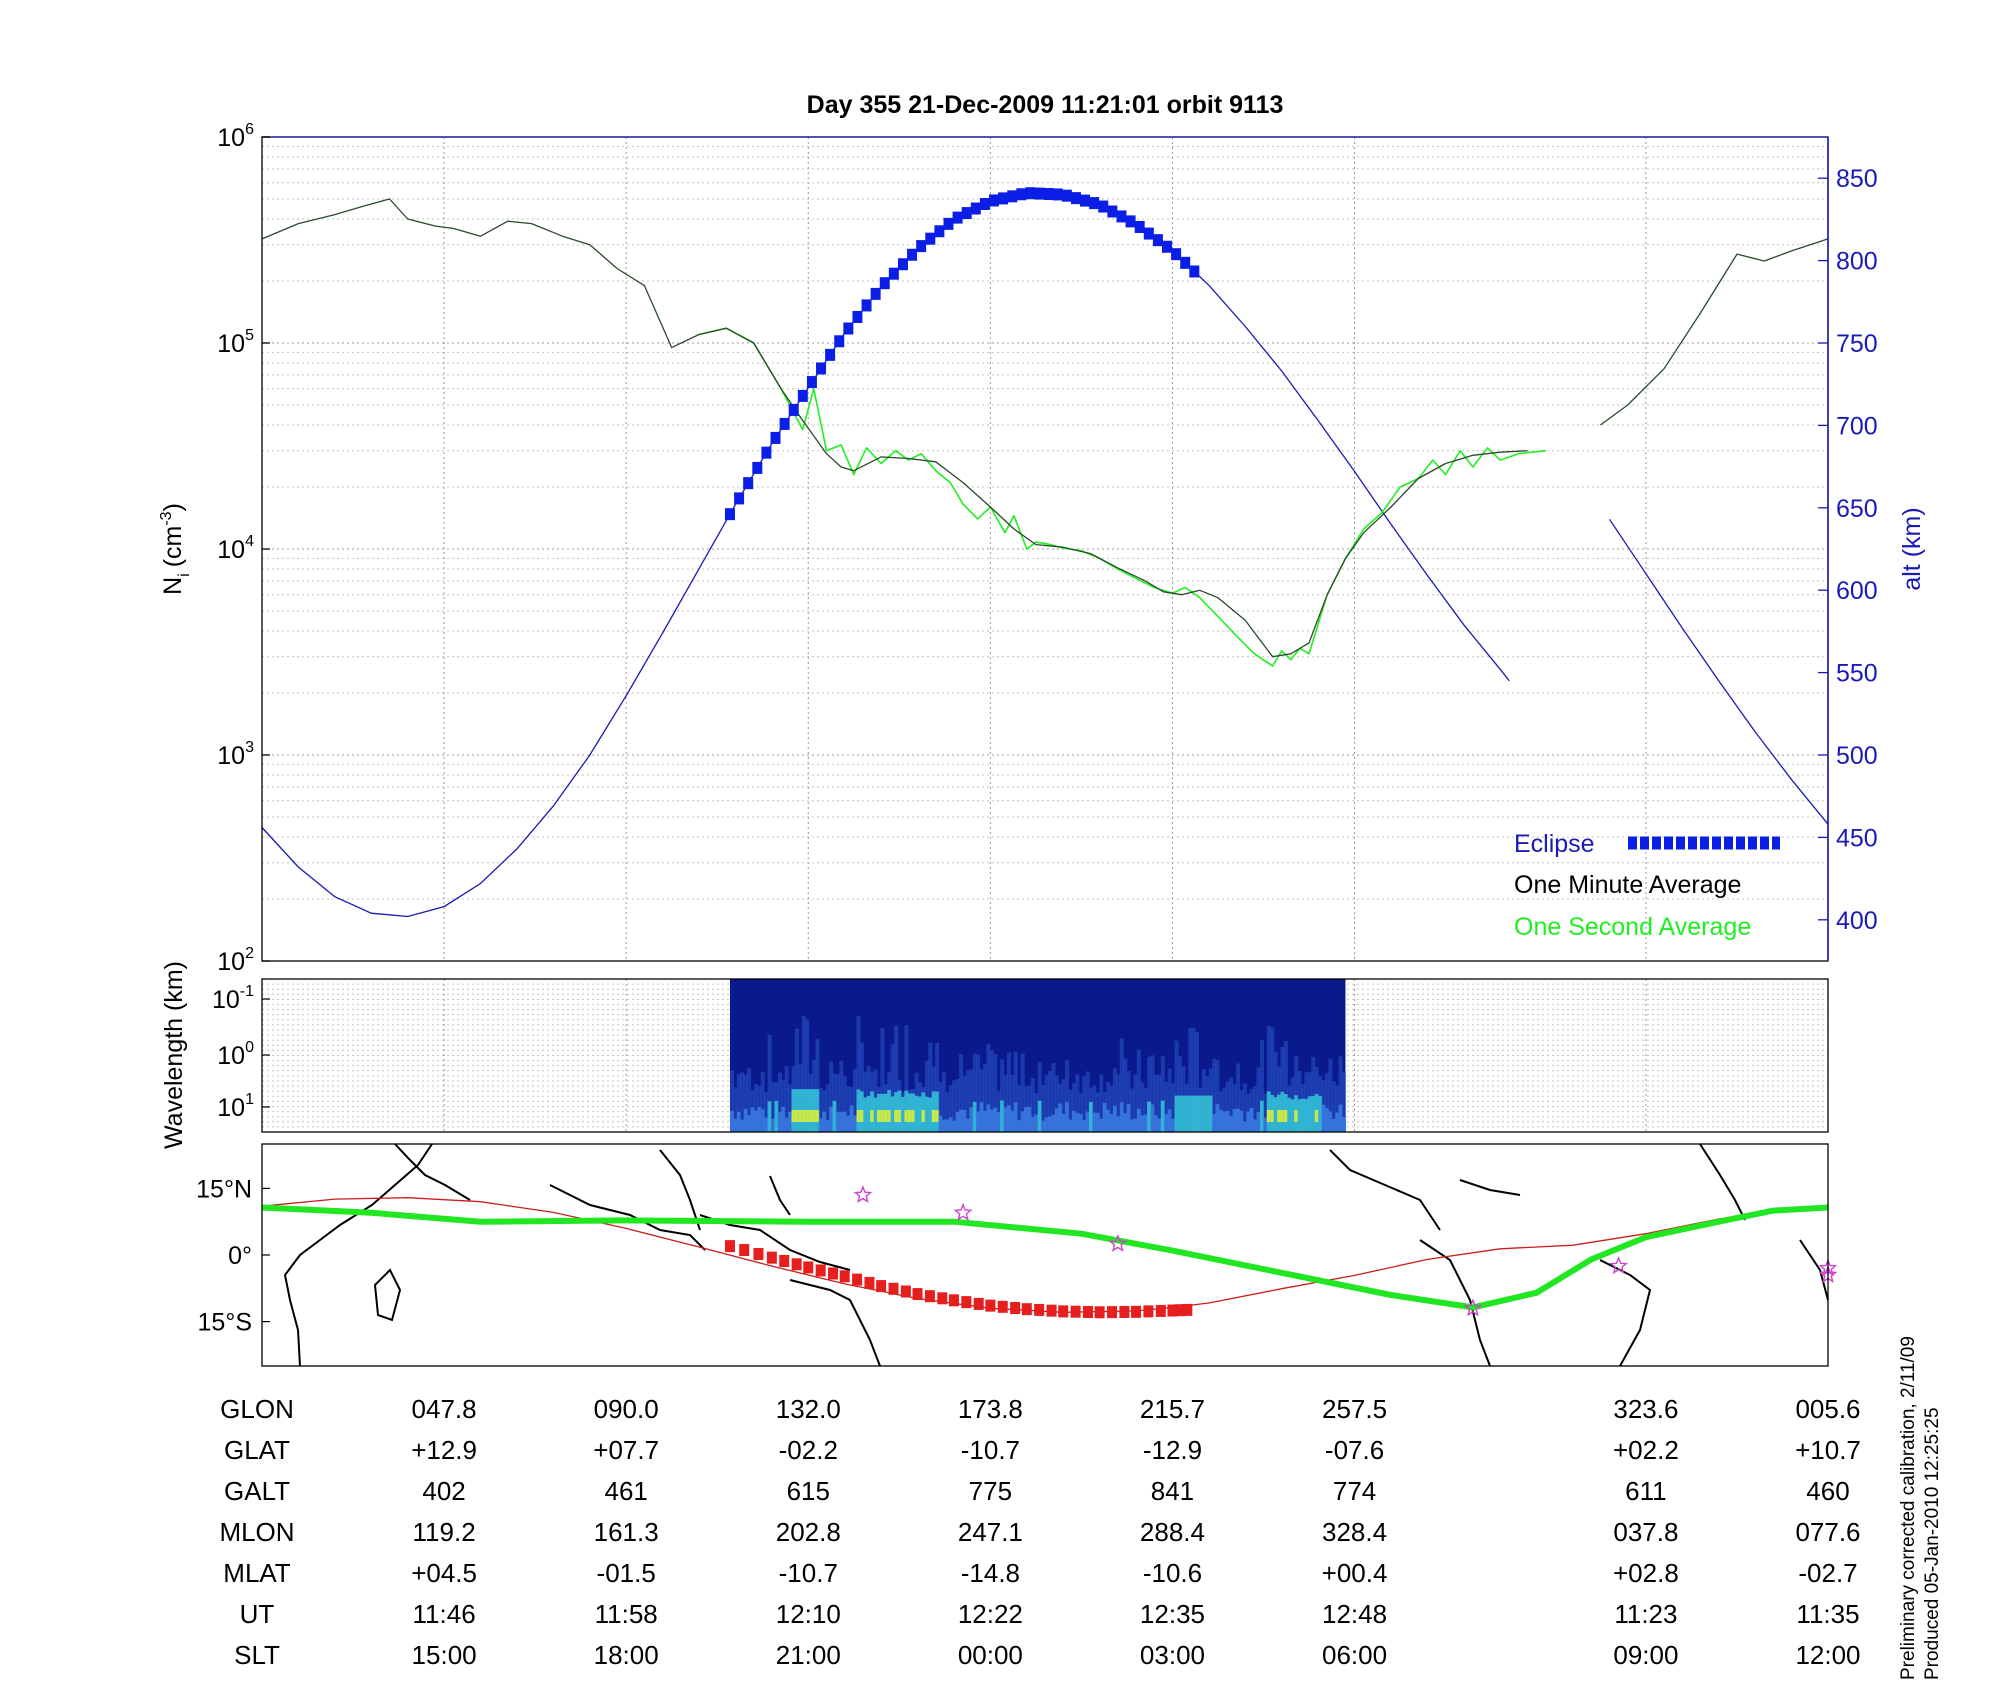 The width and height of the screenshot is (2000, 1700). I want to click on table-cell: 037.8, so click(1645, 1532).